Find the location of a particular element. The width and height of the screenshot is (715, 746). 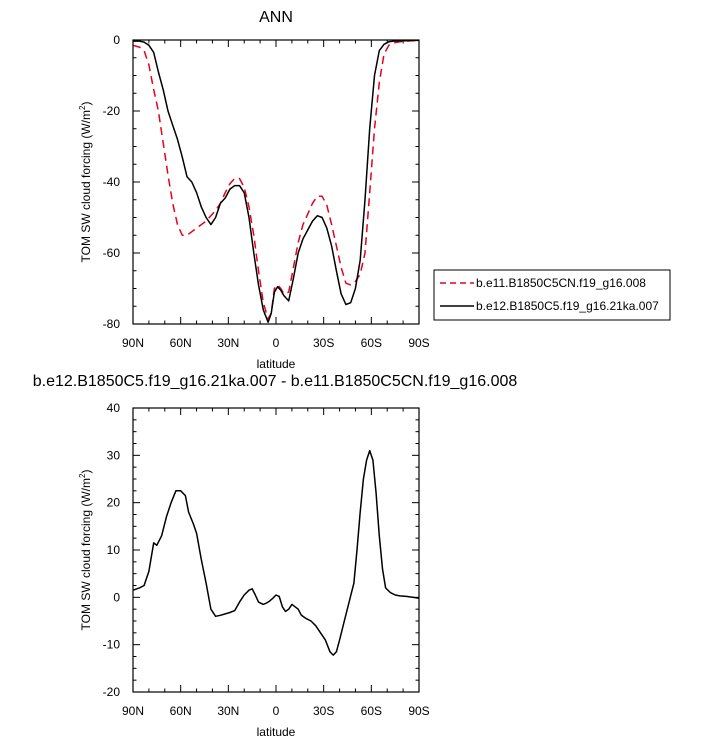

bottom-x-tick-label: 30N is located at coordinates (228, 711).